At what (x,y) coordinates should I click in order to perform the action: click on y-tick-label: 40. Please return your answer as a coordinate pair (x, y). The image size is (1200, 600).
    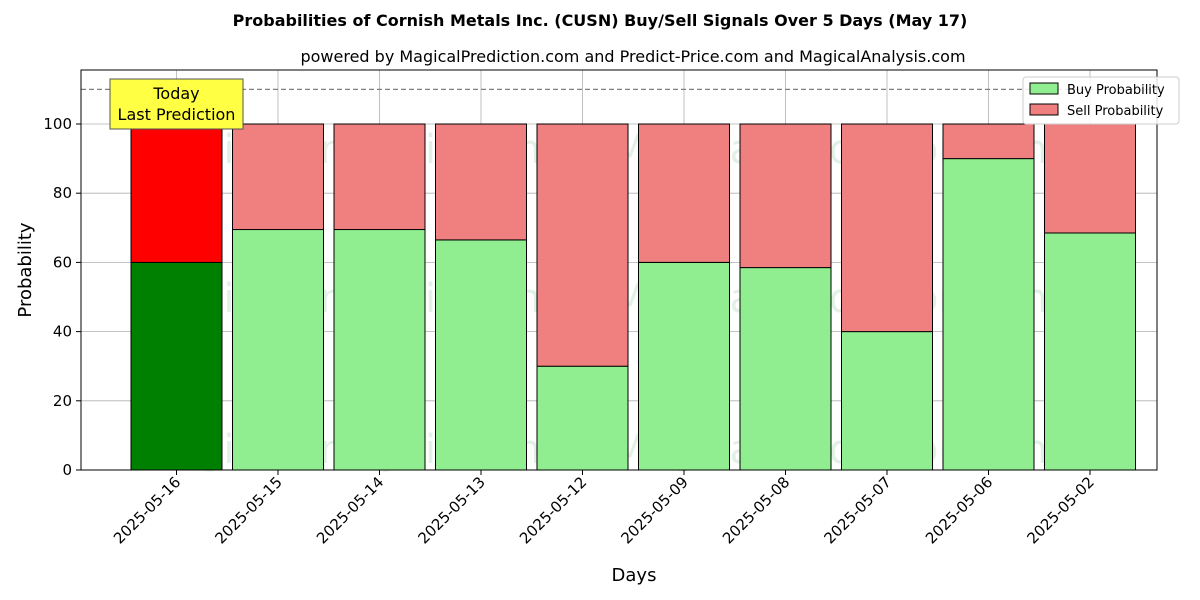
    Looking at the image, I should click on (62, 332).